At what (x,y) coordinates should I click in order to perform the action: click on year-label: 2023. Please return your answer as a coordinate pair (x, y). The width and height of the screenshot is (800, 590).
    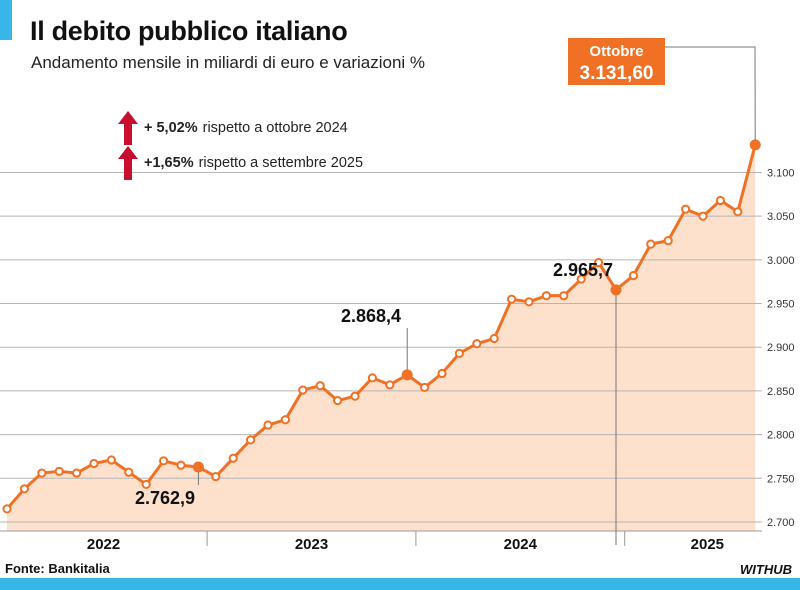
    Looking at the image, I should click on (311, 544).